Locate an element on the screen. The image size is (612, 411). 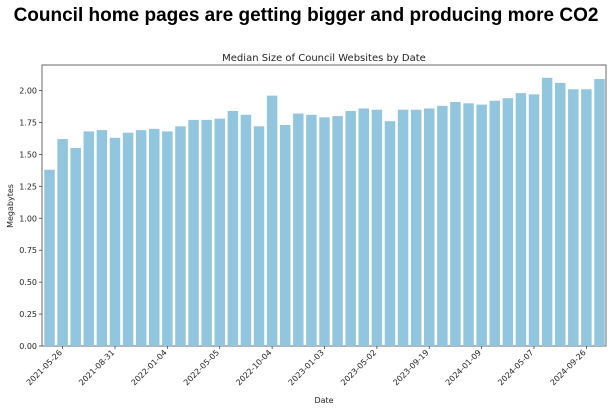
y-axis-ticks: 0.00 0.25 0.50 0.75 1.00 1.25 1.50 1.75 2.00 is located at coordinates (30, 219).